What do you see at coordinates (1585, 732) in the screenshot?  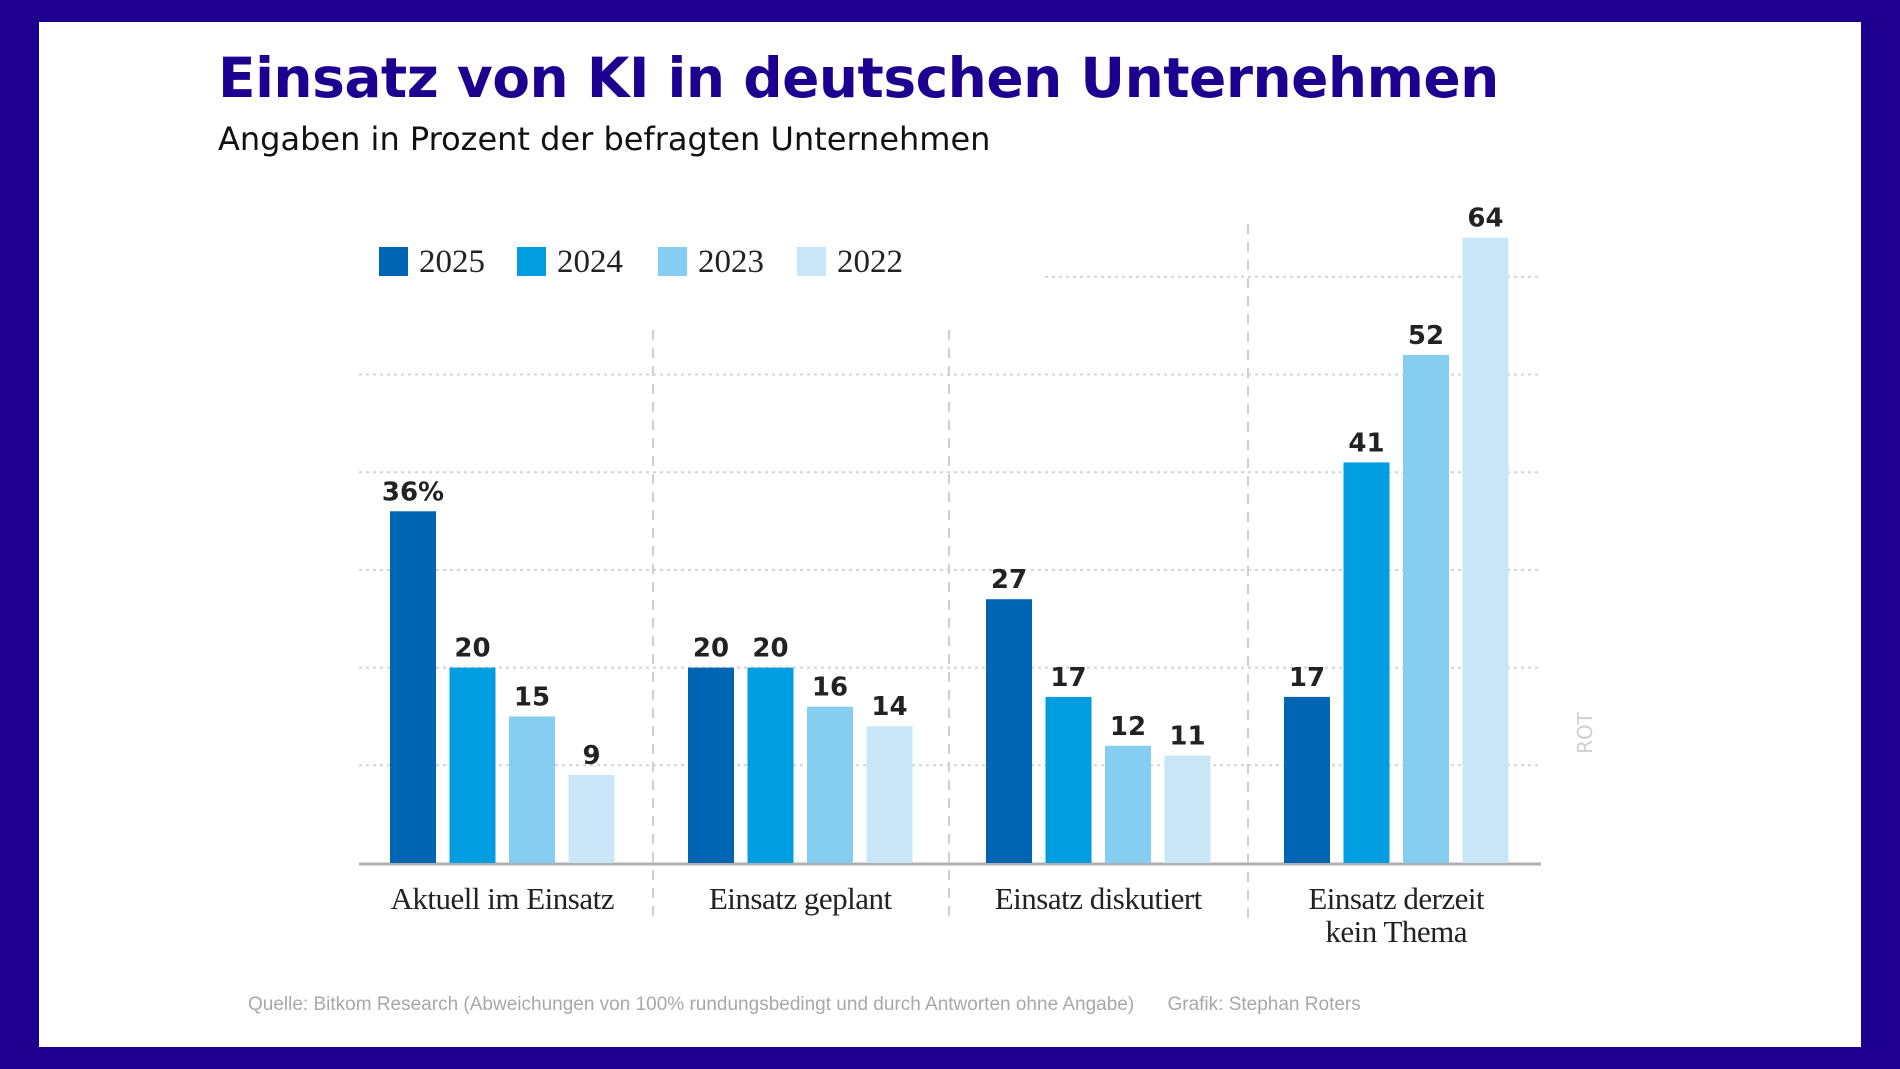 I see `watermark: ROT` at bounding box center [1585, 732].